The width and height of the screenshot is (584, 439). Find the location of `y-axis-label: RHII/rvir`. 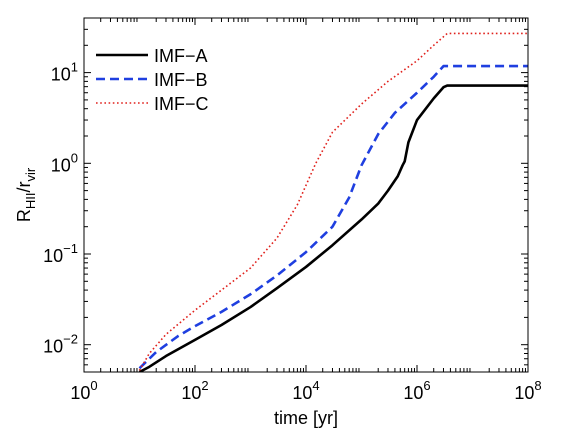

y-axis-label: RHII/rvir is located at coordinates (26, 194).